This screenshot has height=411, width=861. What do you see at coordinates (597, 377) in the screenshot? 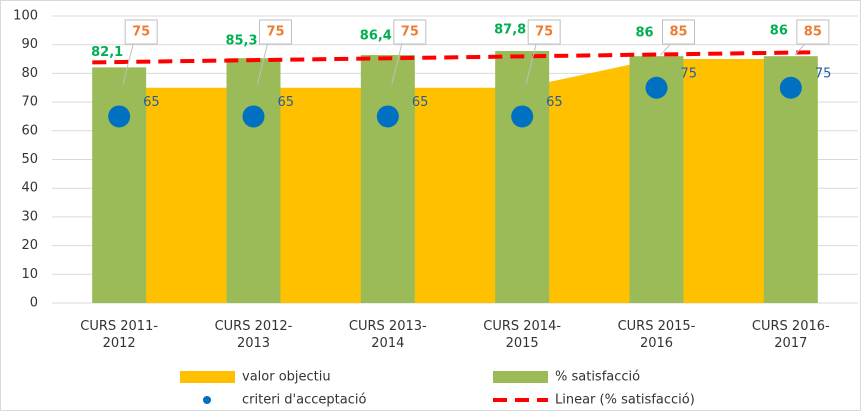
I see `legend-label: % satisfacció` at bounding box center [597, 377].